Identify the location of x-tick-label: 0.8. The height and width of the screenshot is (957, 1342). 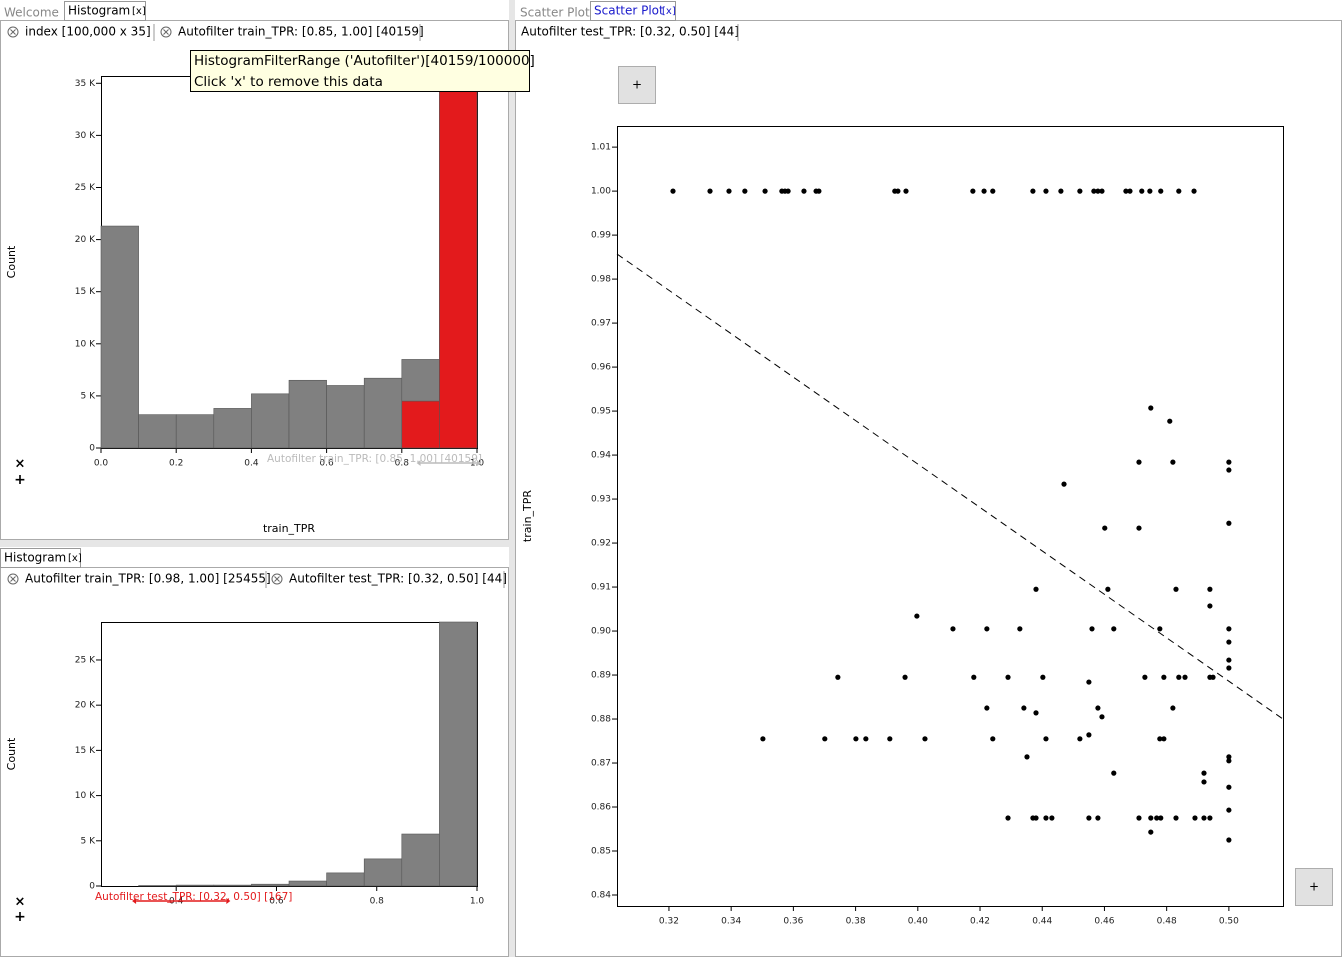
(402, 464).